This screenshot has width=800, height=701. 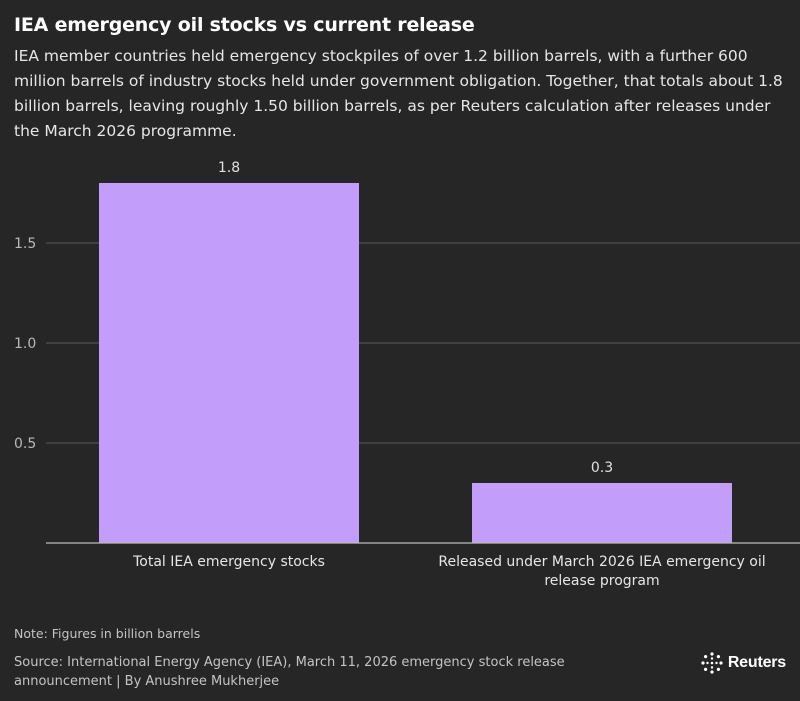 What do you see at coordinates (25, 344) in the screenshot?
I see `y-tick-label: 1.0` at bounding box center [25, 344].